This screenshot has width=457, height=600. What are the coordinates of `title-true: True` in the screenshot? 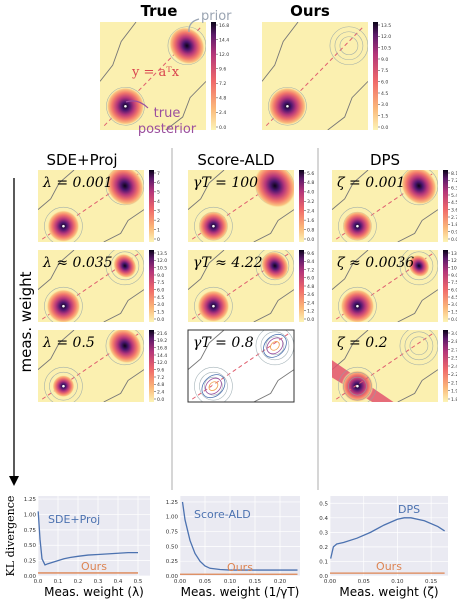 It's located at (159, 11).